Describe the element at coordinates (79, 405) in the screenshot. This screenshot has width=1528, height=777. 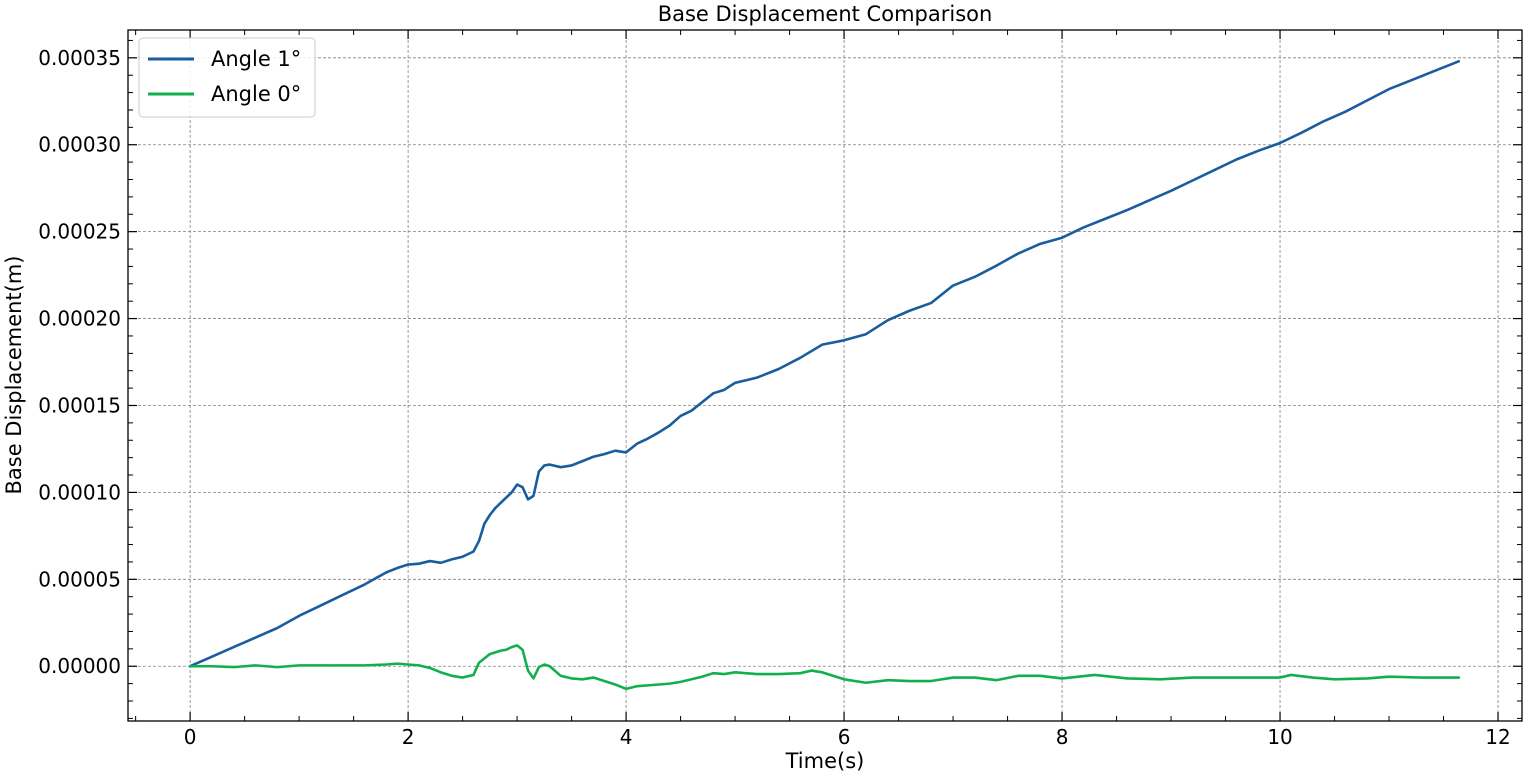
I see `y-tick-label: 0.00015` at that location.